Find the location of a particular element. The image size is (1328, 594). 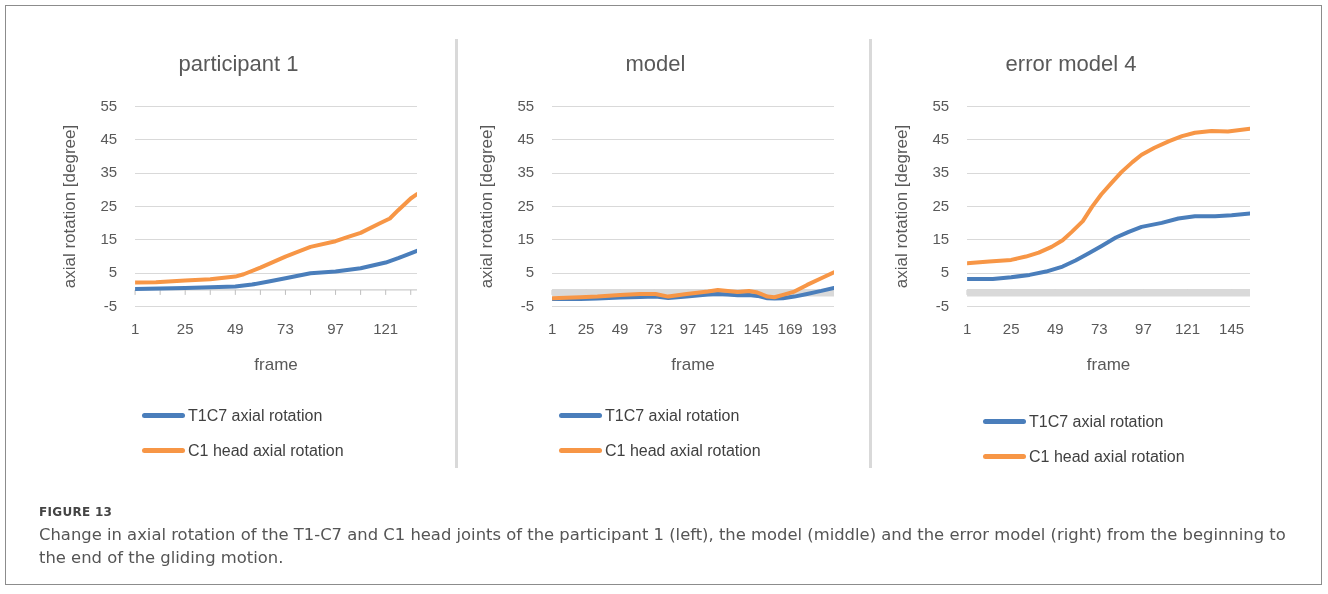

chart-title: error model 4 is located at coordinates (1071, 64).